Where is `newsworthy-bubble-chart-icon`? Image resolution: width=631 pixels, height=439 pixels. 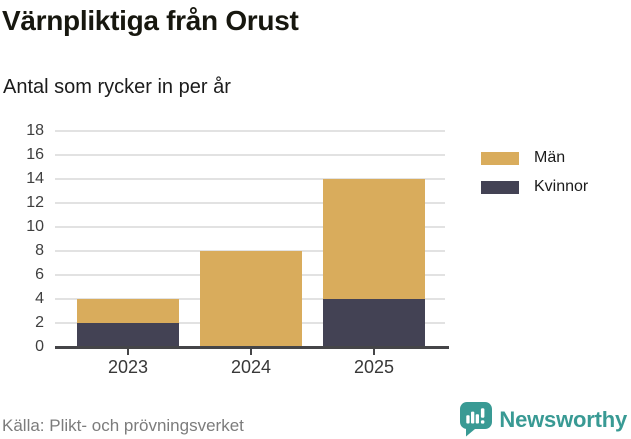 newsworthy-bubble-chart-icon is located at coordinates (476, 419).